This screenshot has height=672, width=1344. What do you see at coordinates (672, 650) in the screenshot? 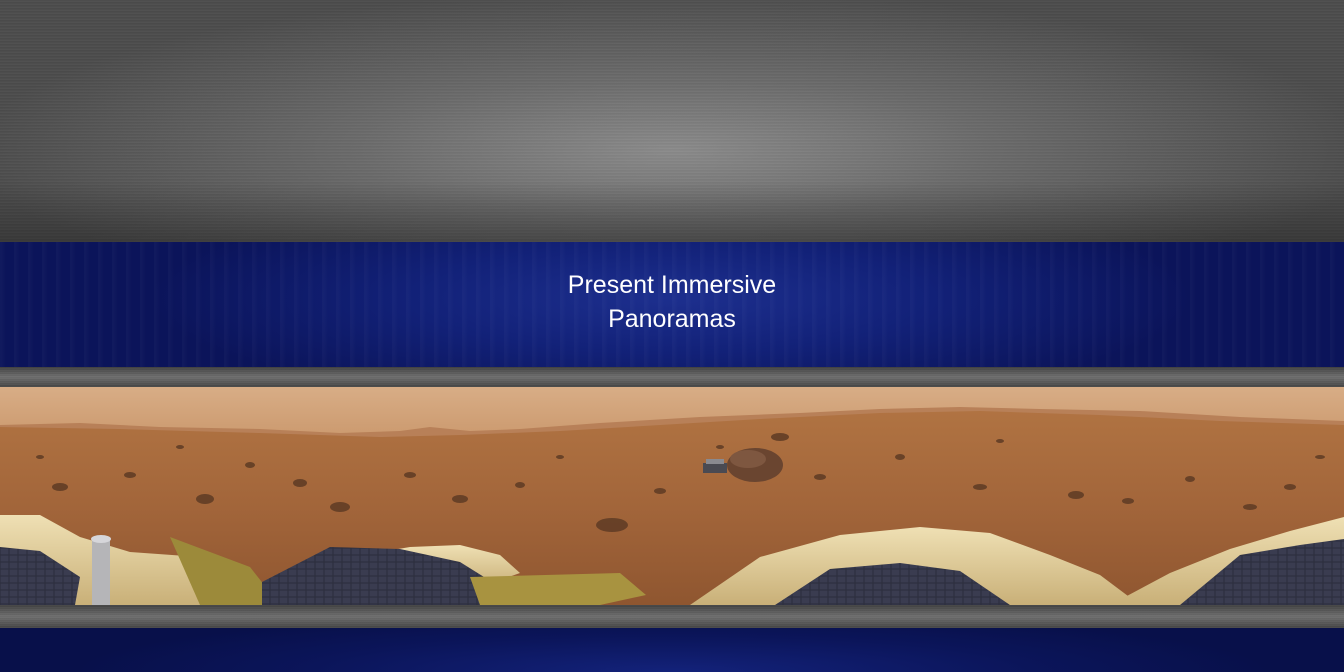
I see `bottom-band` at bounding box center [672, 650].